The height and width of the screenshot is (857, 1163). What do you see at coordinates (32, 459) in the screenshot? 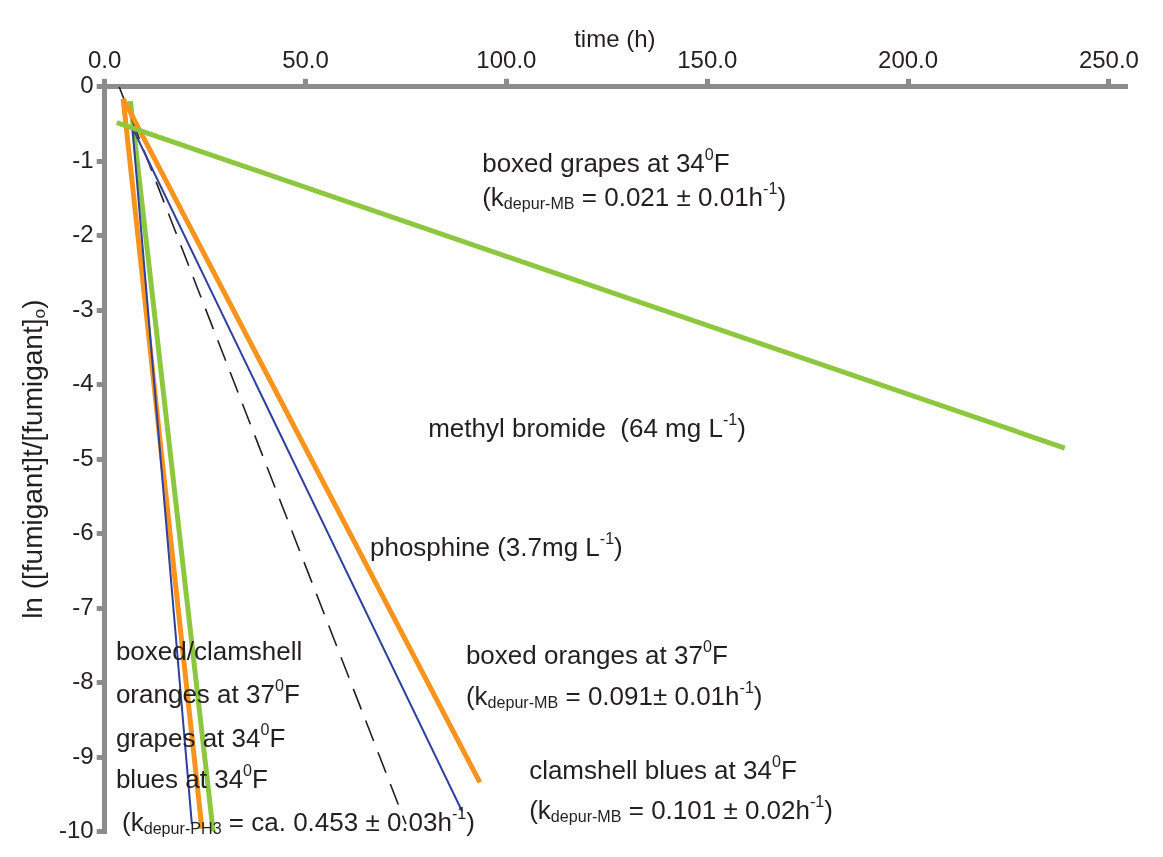
I see `y-axis-title: ln ([fumigant]t/[fumigant]o)` at bounding box center [32, 459].